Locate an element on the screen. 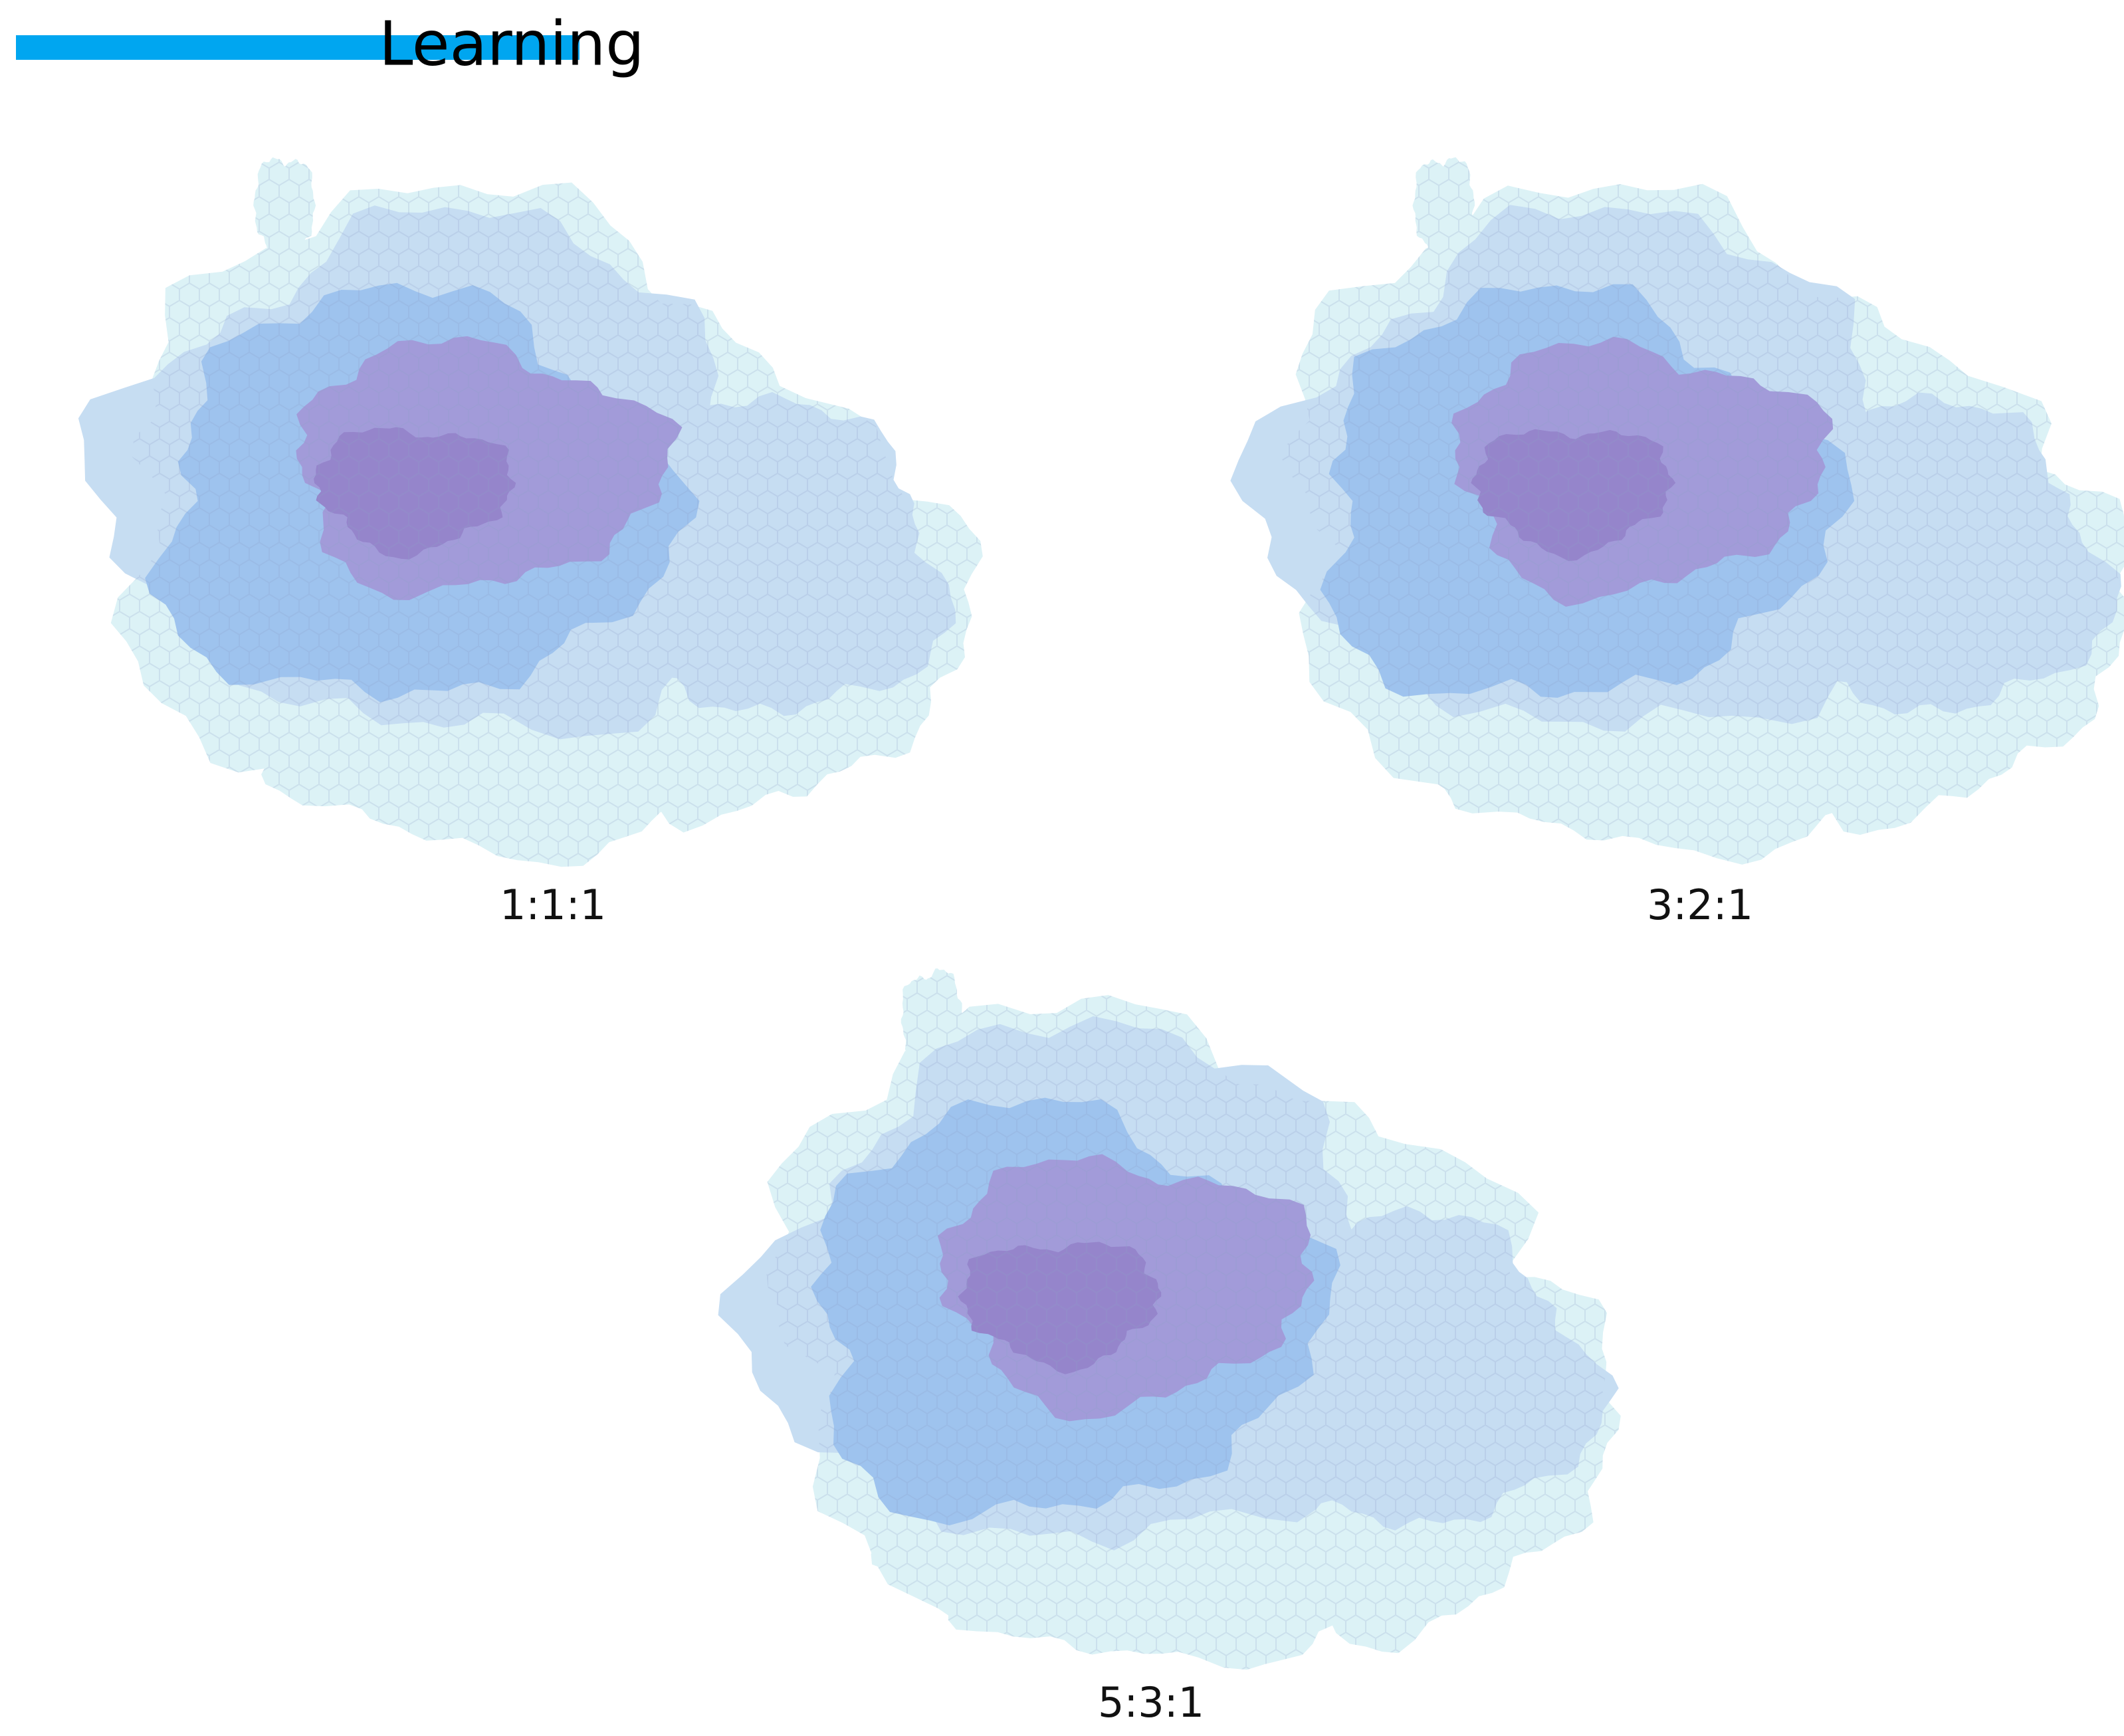 The image size is (2124, 1736). title: Learning is located at coordinates (511, 44).